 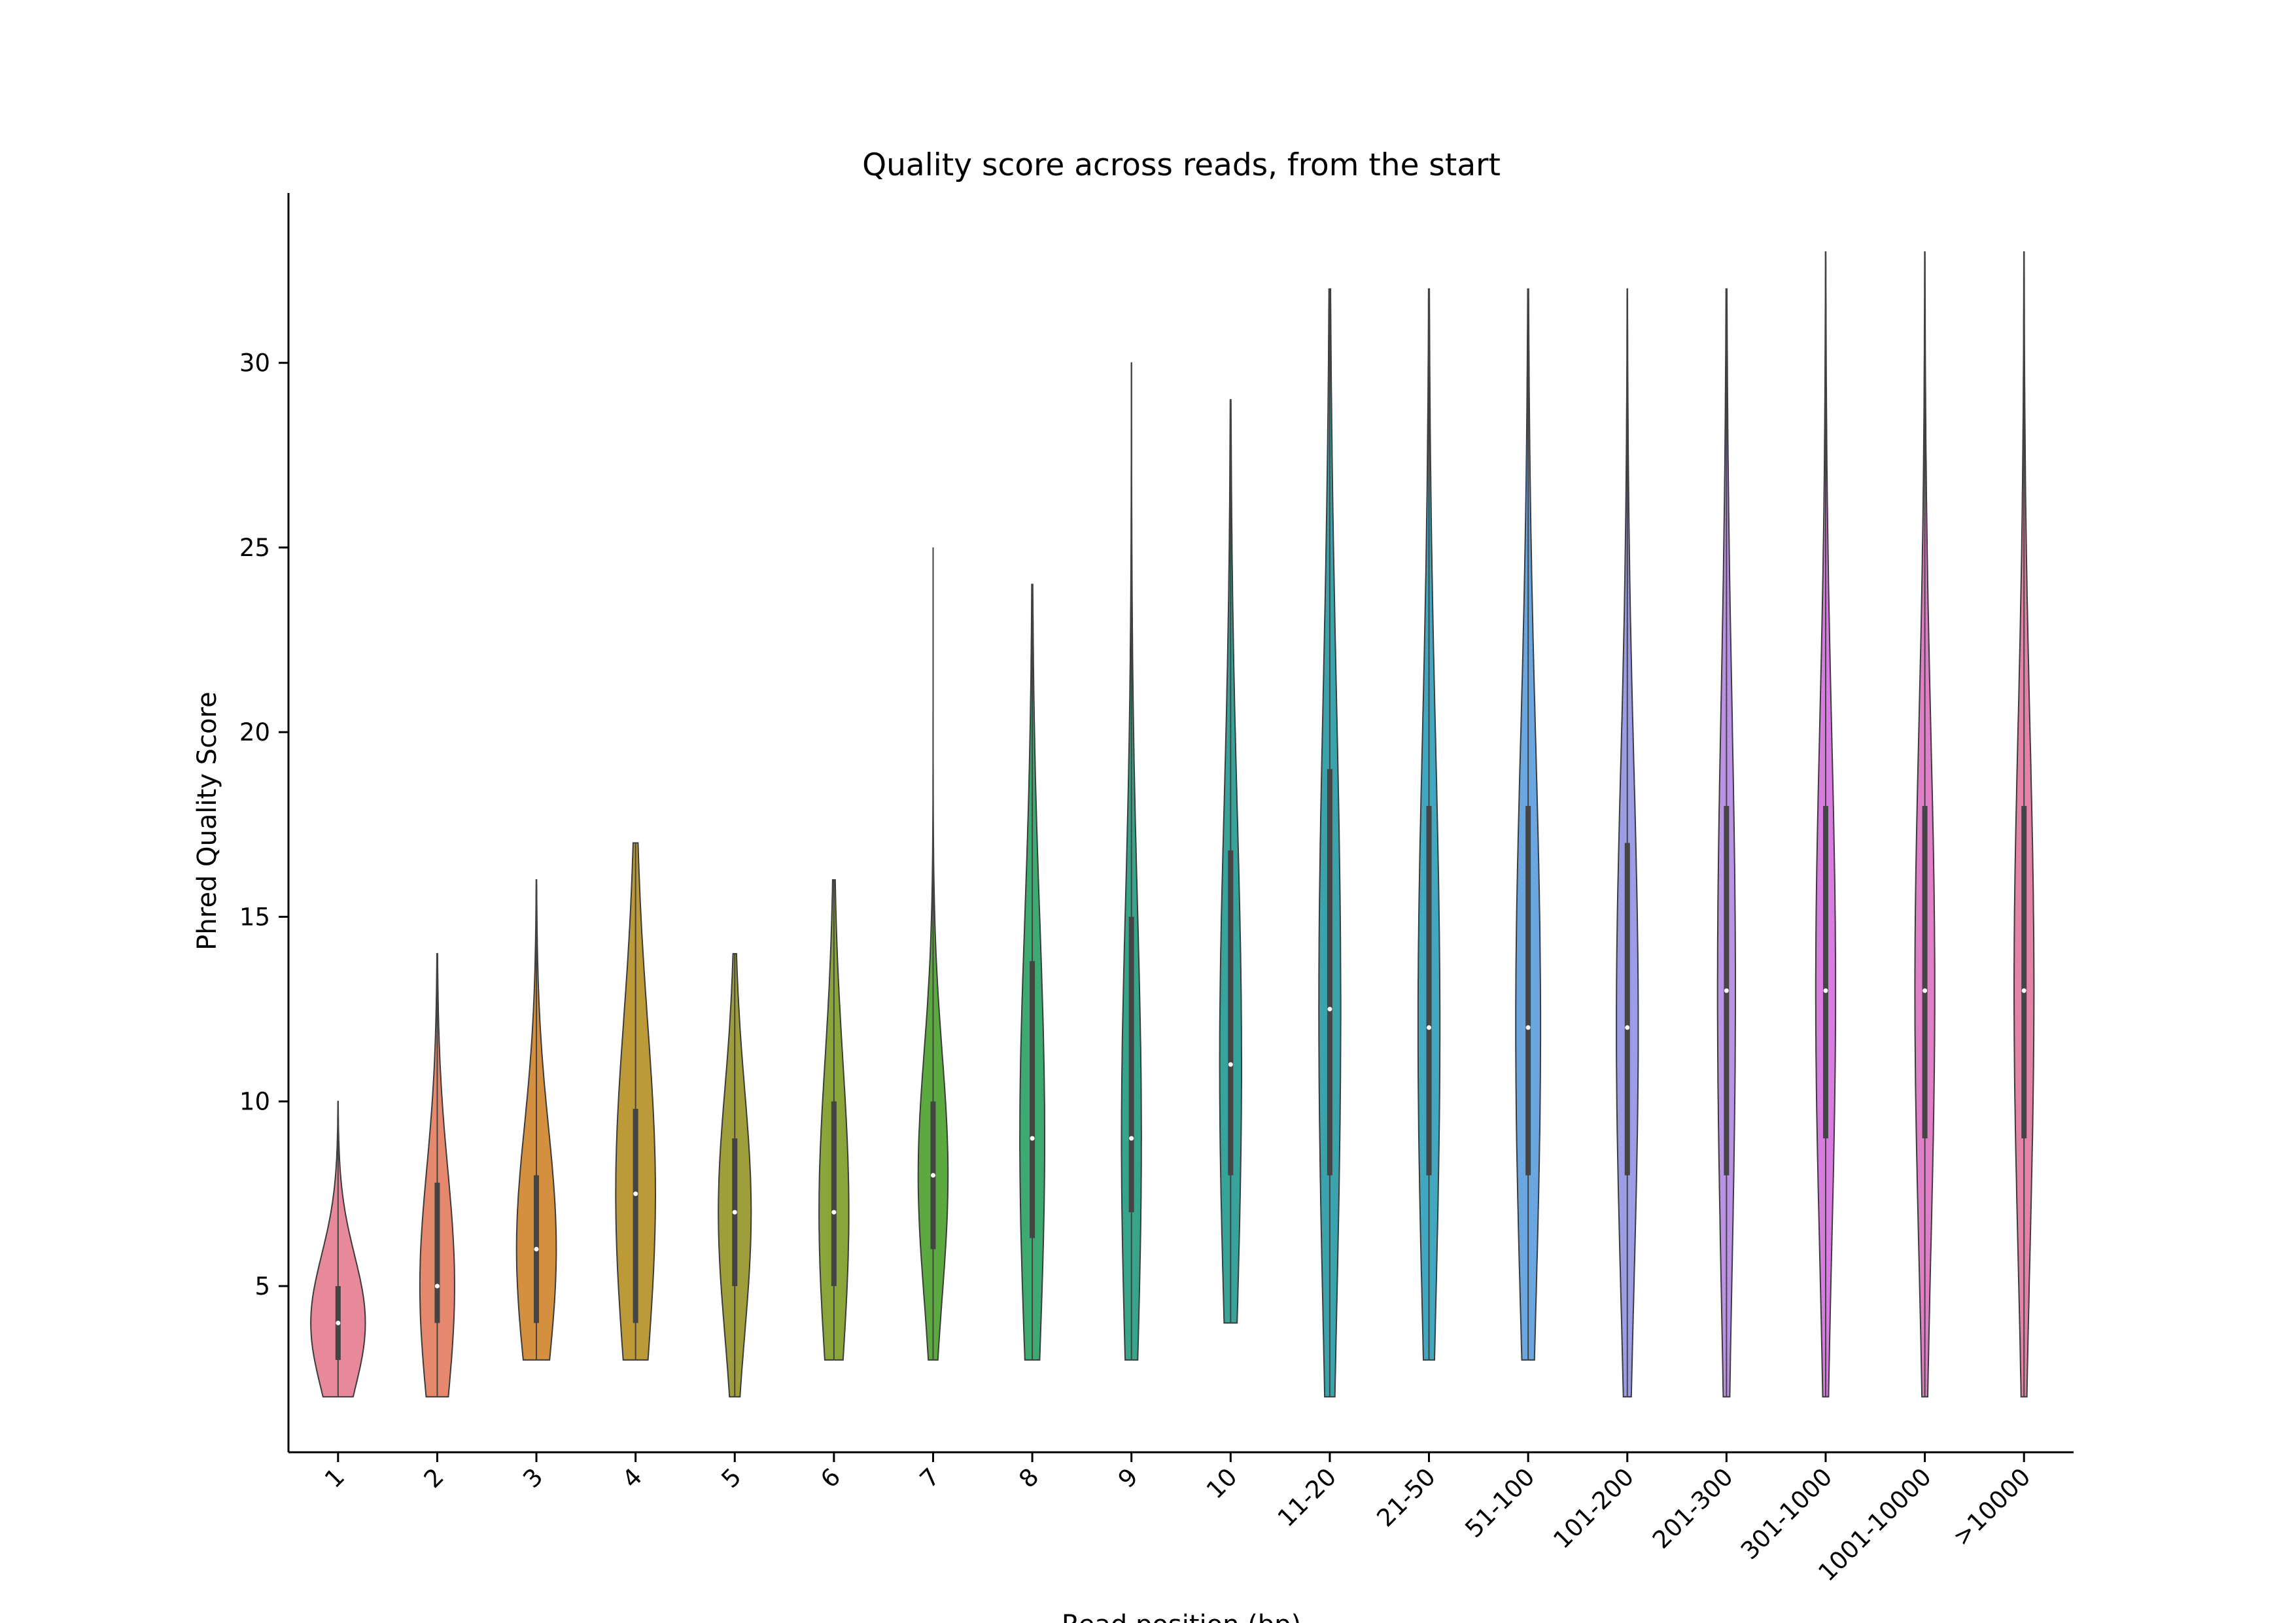 I want to click on x-tick-label: 301-1000, so click(x=1786, y=1514).